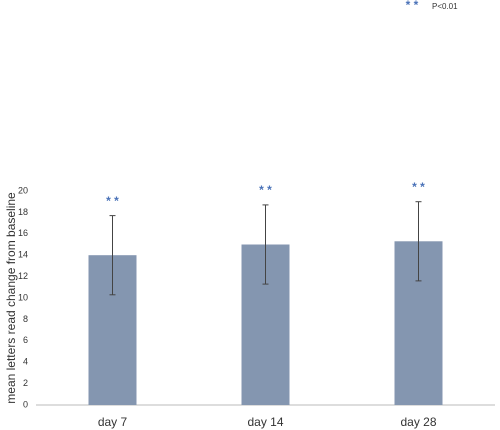 The image size is (500, 430). Describe the element at coordinates (23, 255) in the screenshot. I see `y-tick-label: 14` at that location.